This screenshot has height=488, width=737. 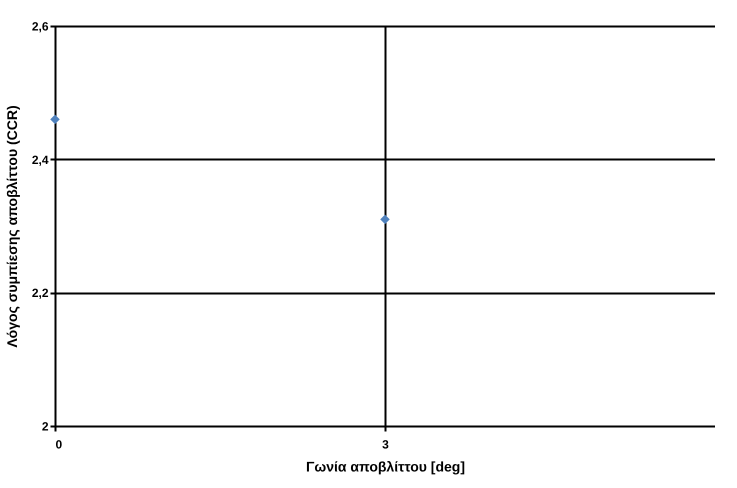 I want to click on x-tick-label: 0, so click(x=59, y=445).